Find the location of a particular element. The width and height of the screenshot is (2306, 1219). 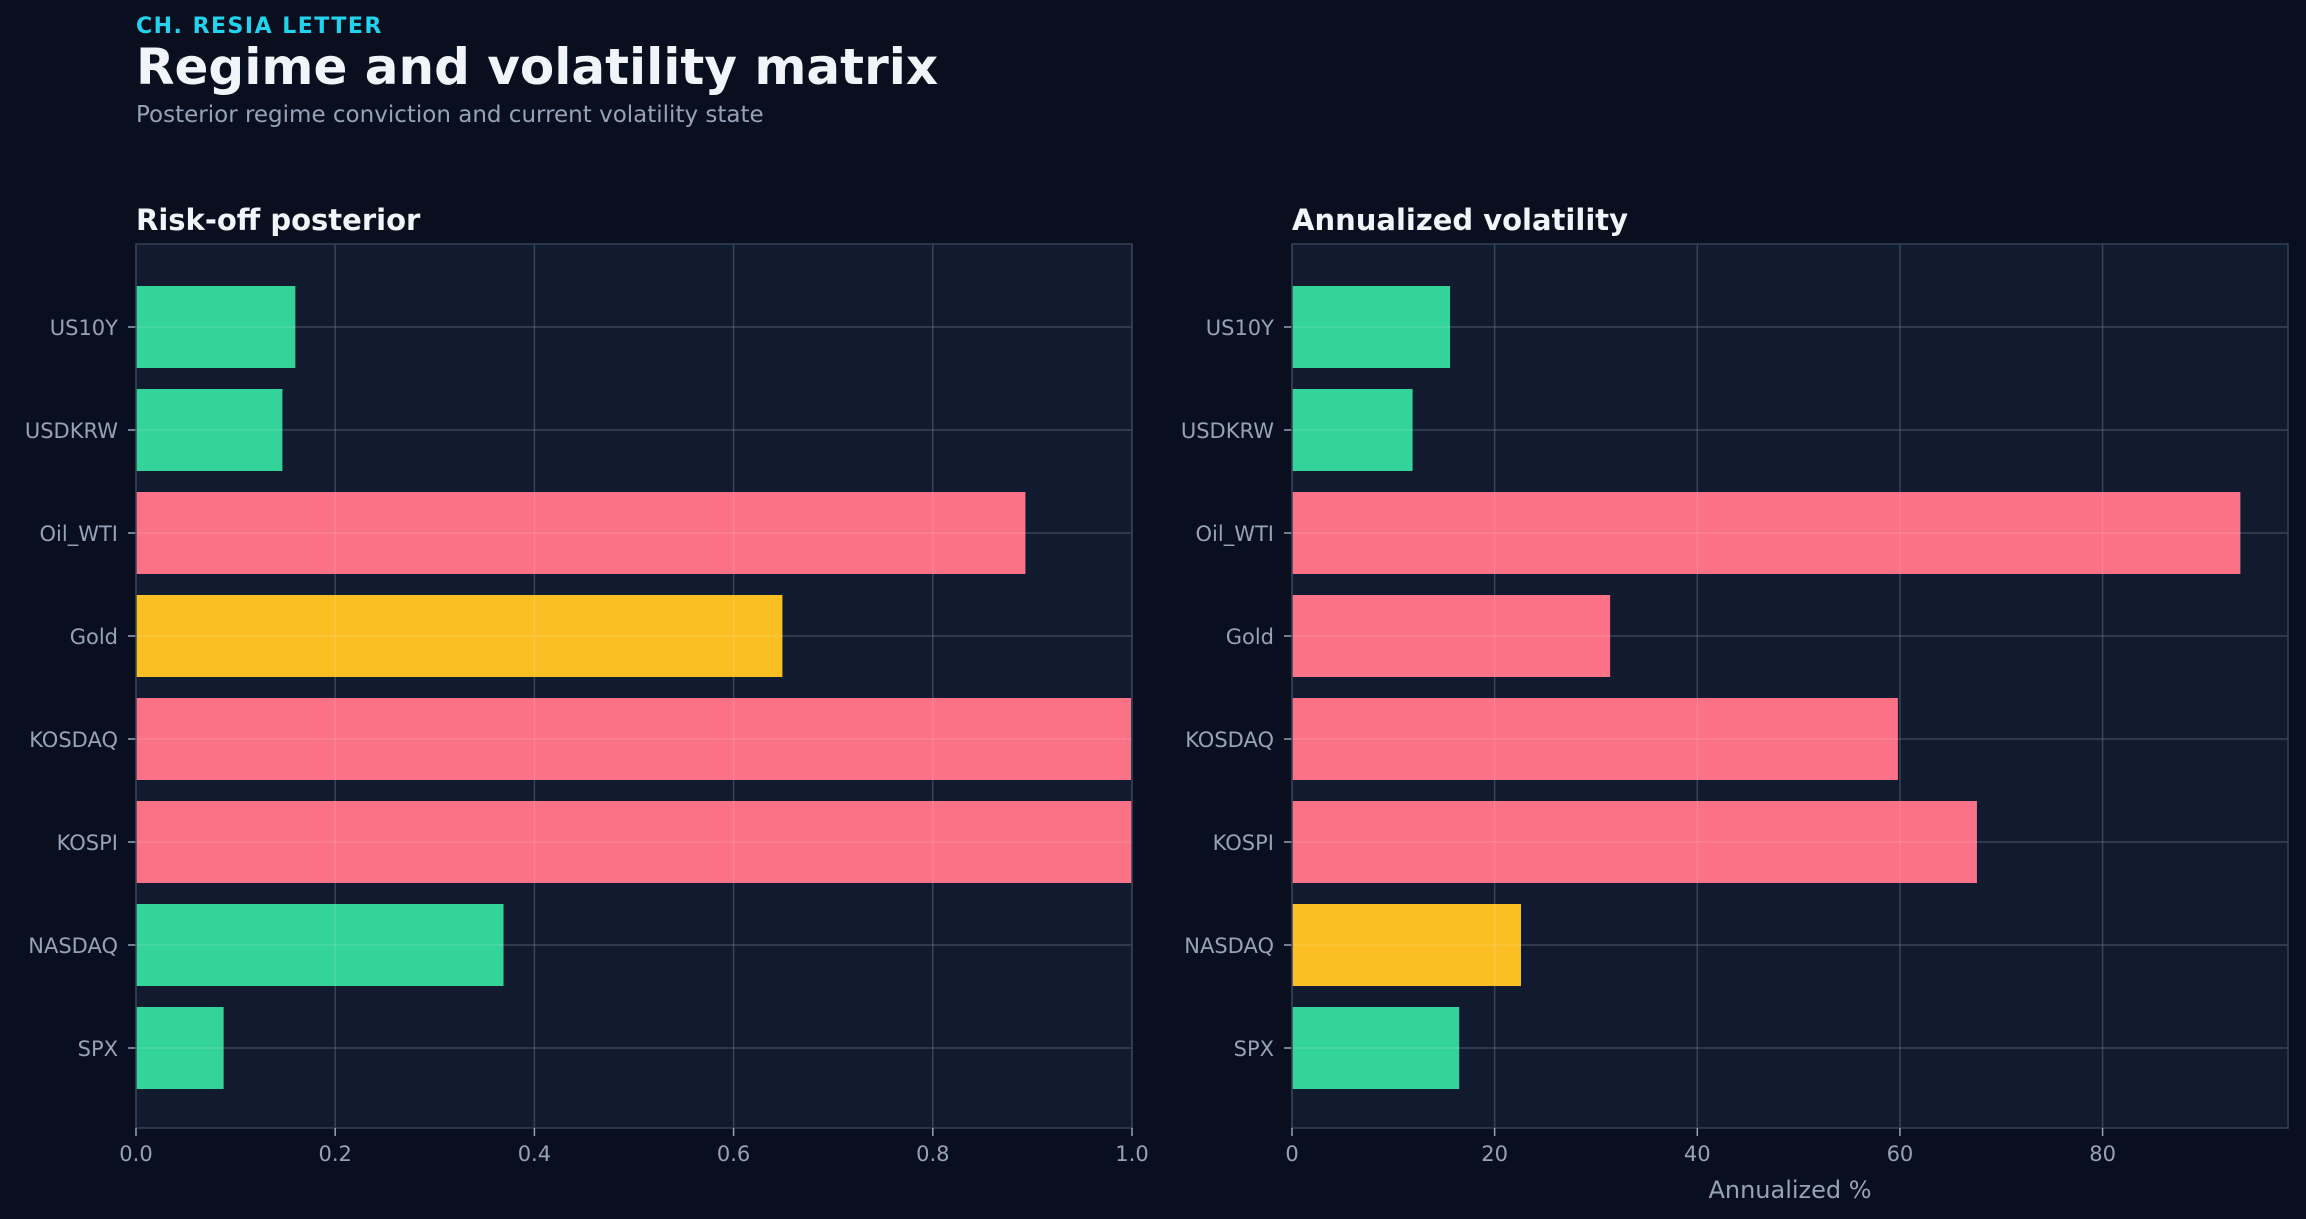

x-tick-label: 0.8 is located at coordinates (932, 1154).